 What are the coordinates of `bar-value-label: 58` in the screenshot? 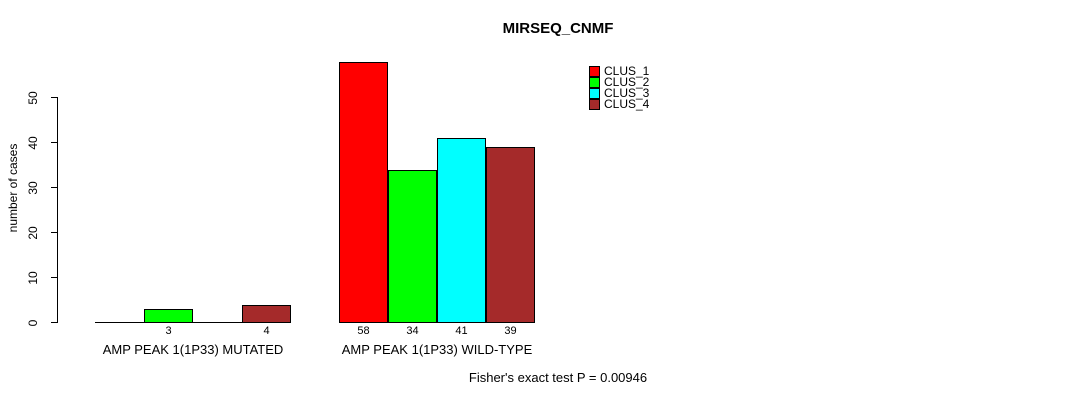 It's located at (363, 331).